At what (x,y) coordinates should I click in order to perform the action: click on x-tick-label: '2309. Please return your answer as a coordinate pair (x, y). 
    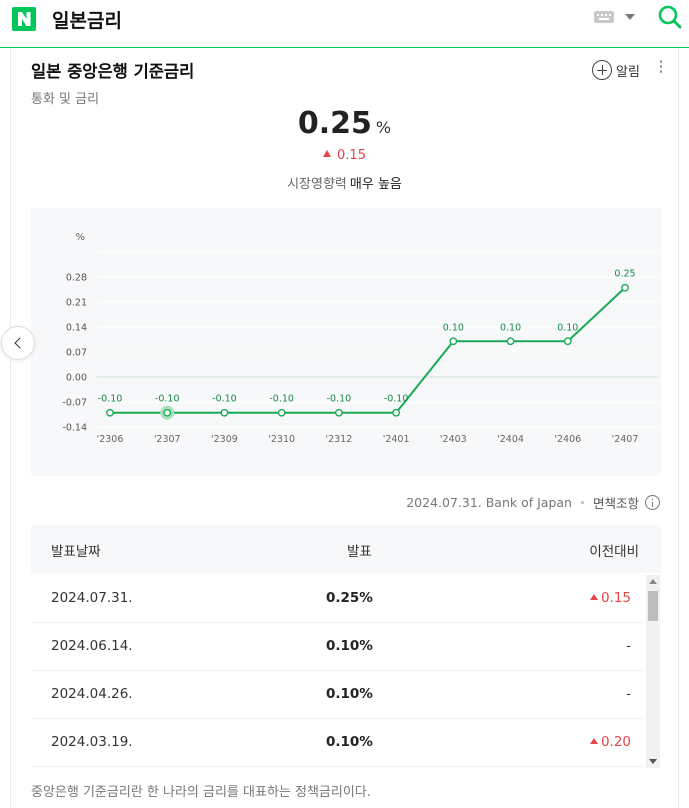
    Looking at the image, I should click on (224, 439).